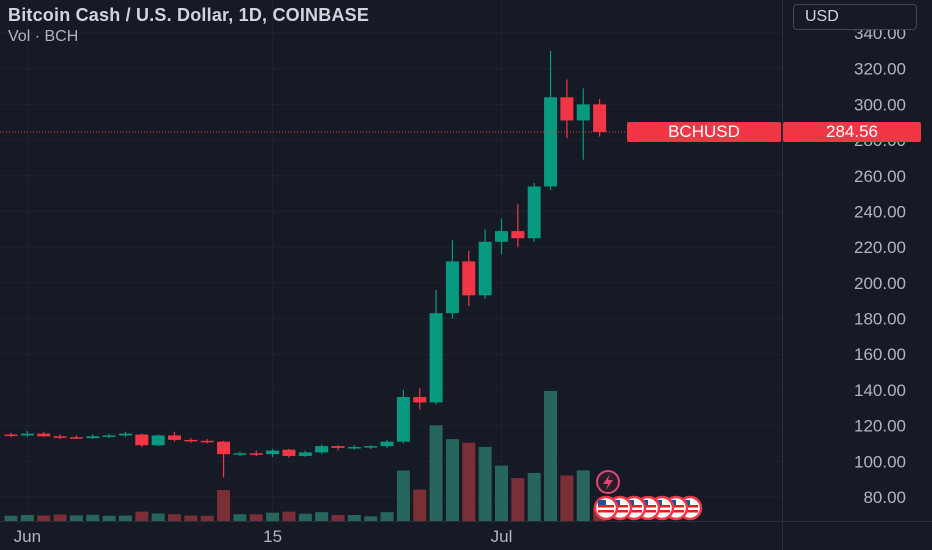  Describe the element at coordinates (855, 17) in the screenshot. I see `currency-button: USD` at that location.